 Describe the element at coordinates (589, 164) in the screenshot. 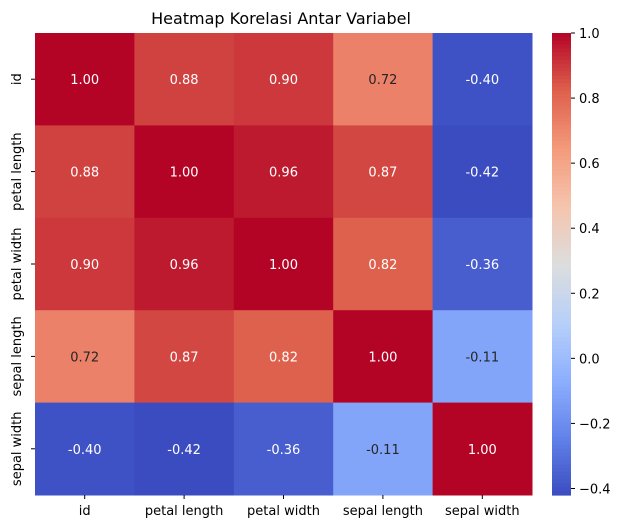

I see `colorbar-tick-label: 0.6` at that location.